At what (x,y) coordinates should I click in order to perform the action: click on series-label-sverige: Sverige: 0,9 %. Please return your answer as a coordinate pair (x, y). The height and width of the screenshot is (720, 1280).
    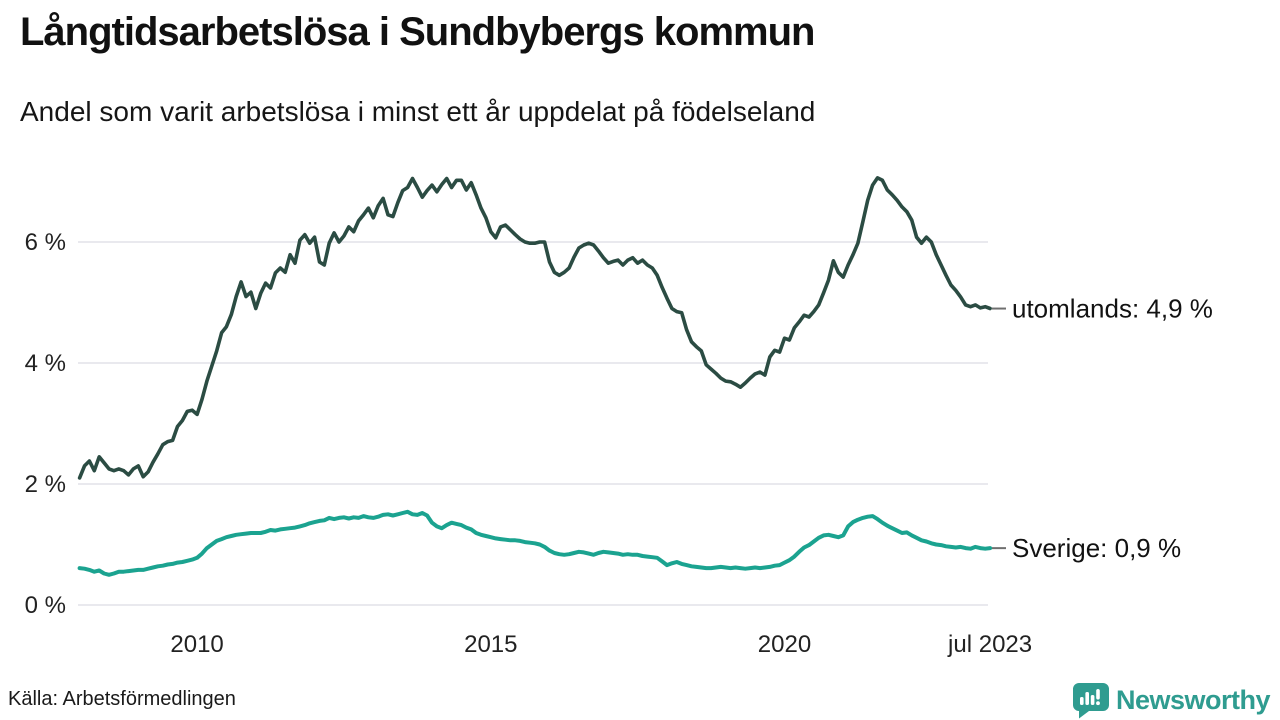
    Looking at the image, I should click on (1086, 548).